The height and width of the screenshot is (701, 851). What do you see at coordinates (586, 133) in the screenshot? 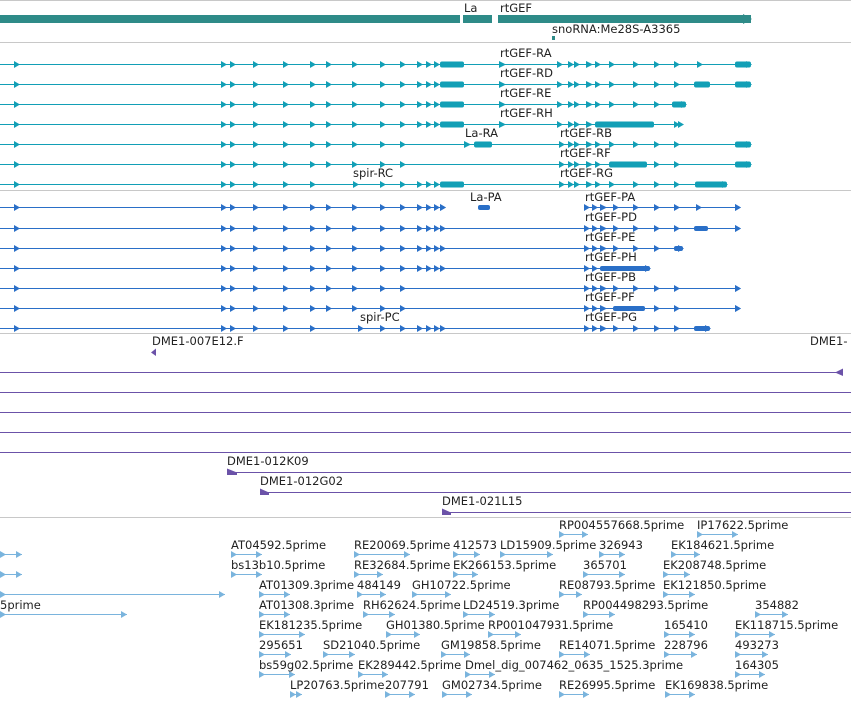
I see `transcript-rtgef-rb: rtGEF-RB` at bounding box center [586, 133].